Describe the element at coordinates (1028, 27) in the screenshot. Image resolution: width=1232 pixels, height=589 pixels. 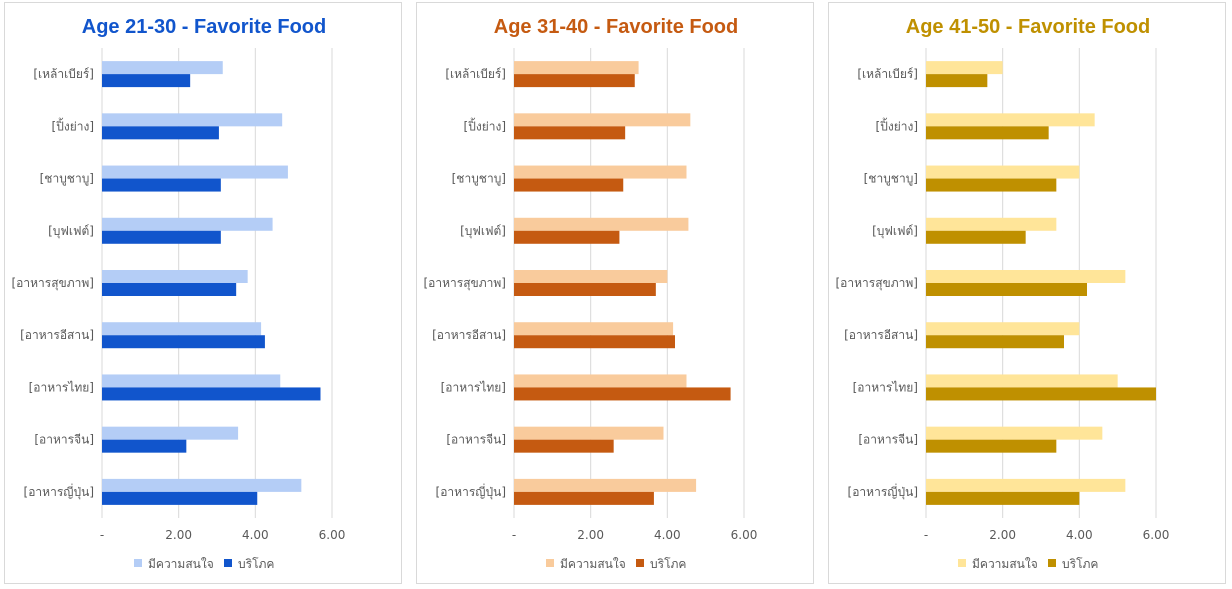
I see `chart-title: Age 41-50 - Favorite Food` at that location.